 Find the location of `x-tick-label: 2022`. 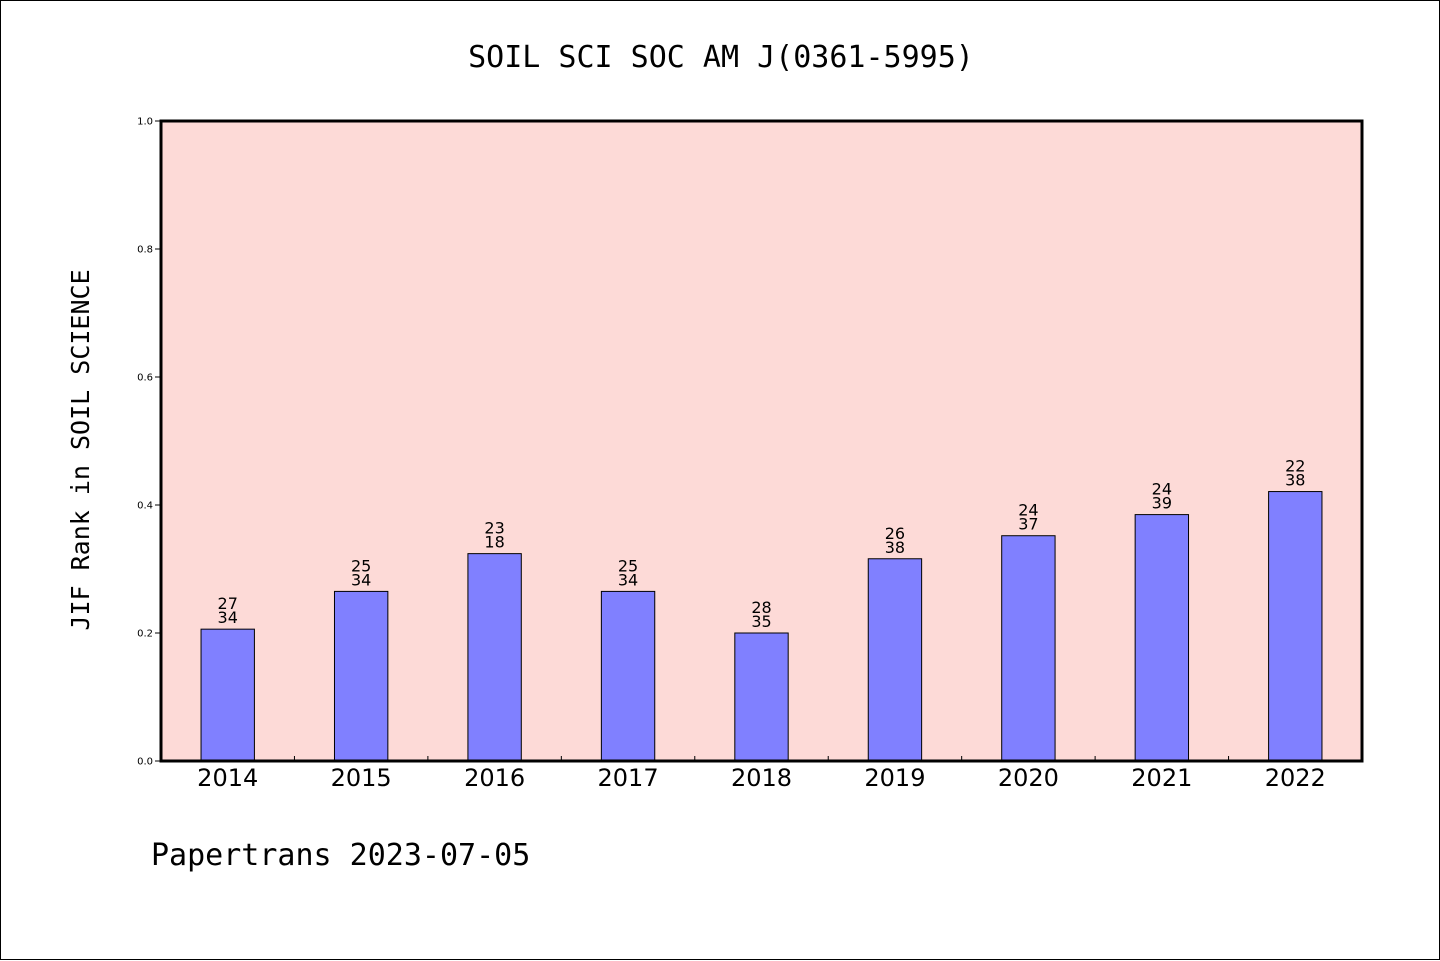

x-tick-label: 2022 is located at coordinates (1295, 778).